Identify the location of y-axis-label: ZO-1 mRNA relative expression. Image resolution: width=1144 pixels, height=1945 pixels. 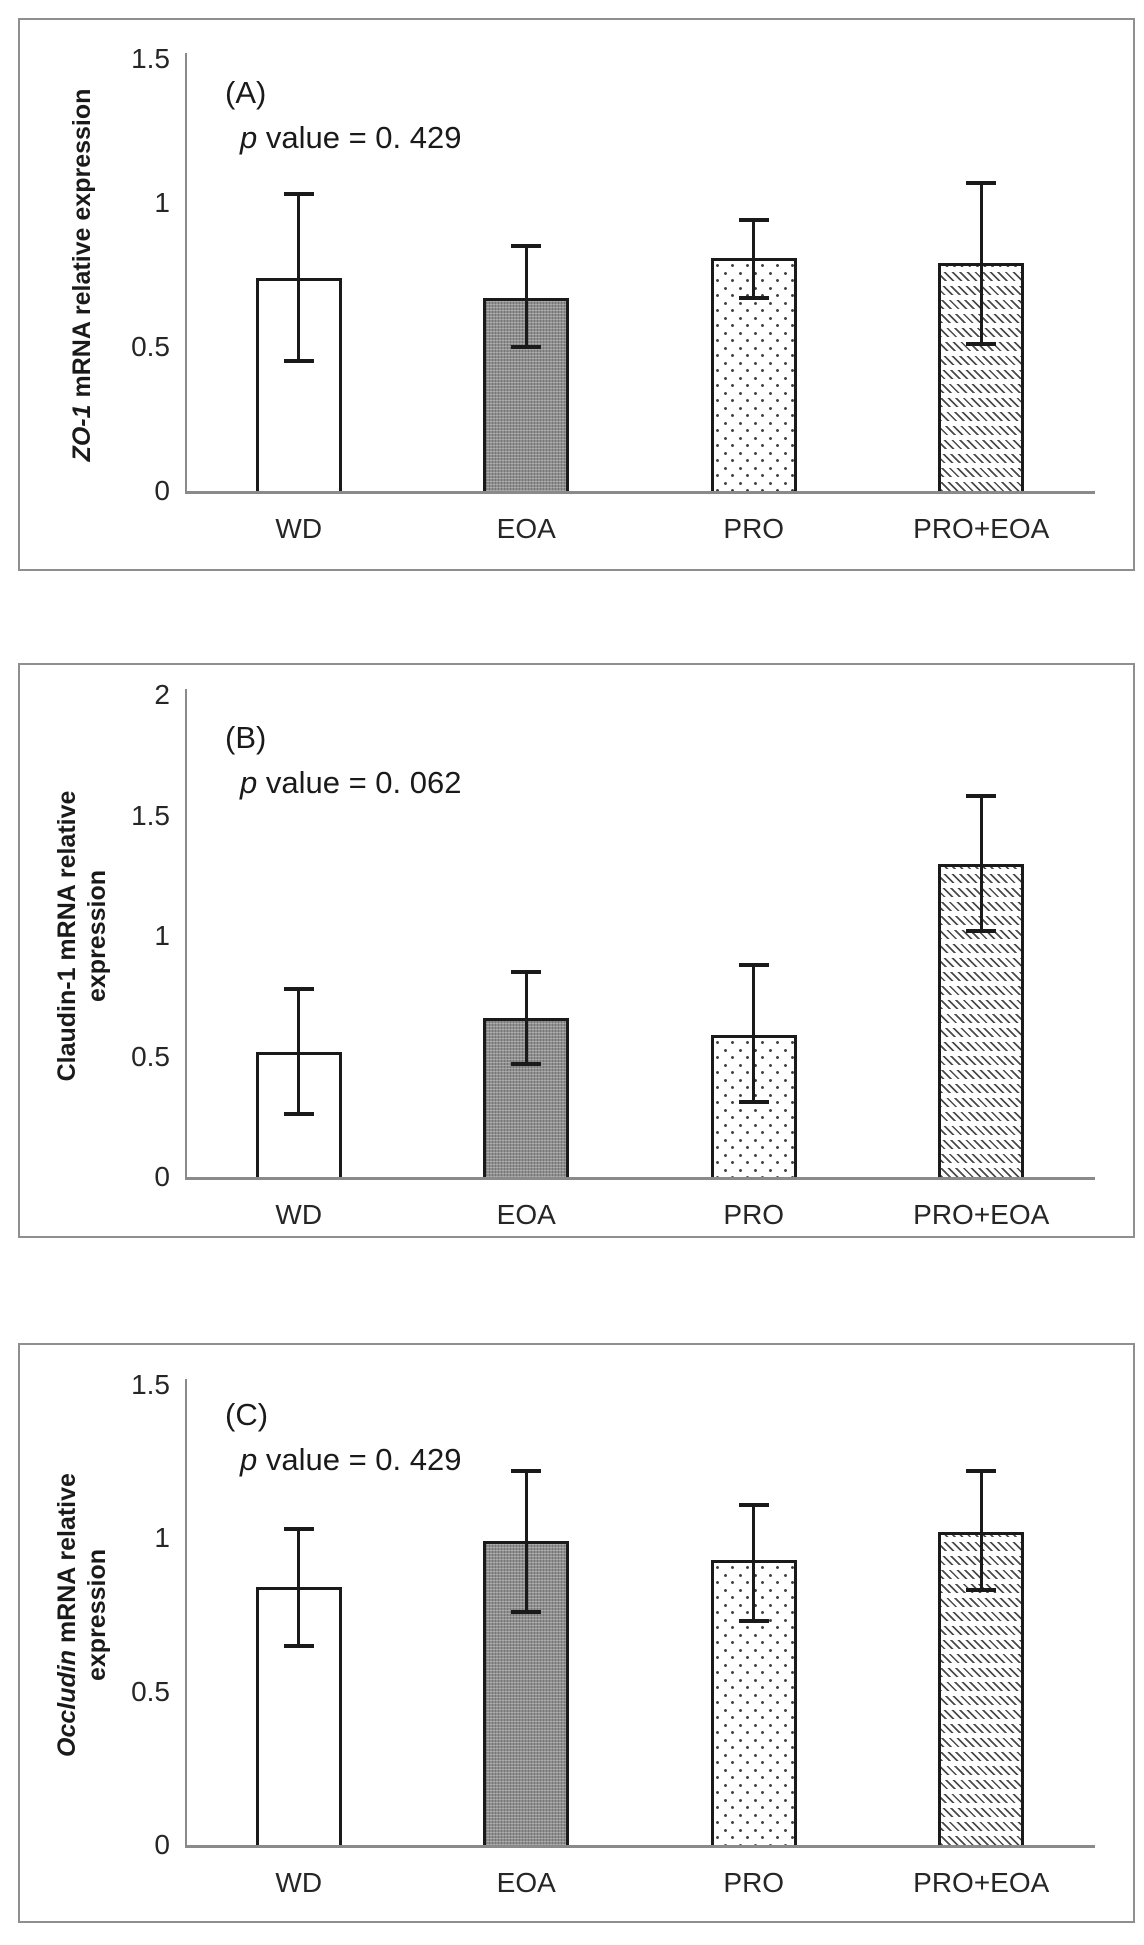
(82, 275).